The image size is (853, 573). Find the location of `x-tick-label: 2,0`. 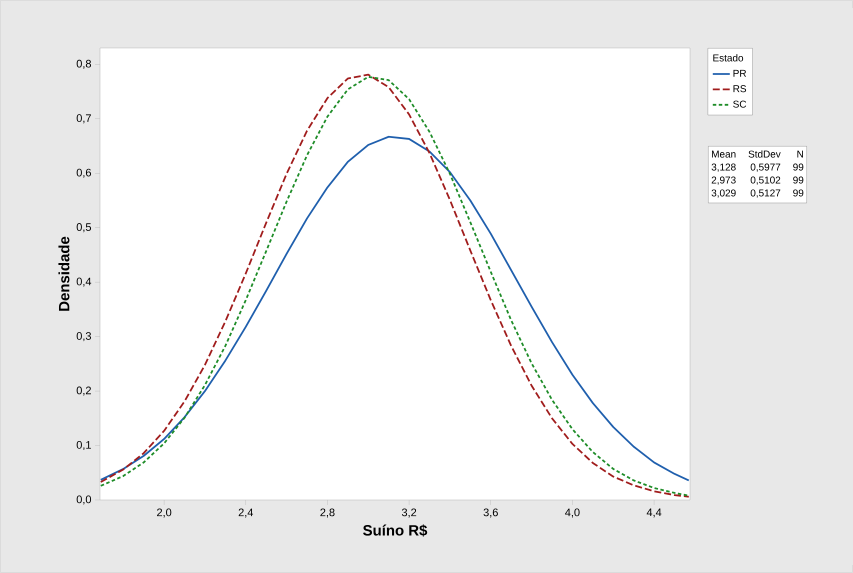

x-tick-label: 2,0 is located at coordinates (164, 513).